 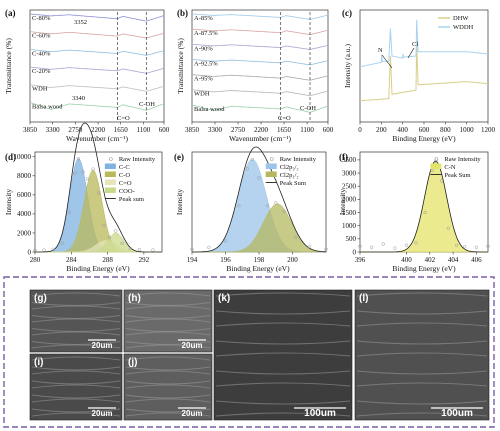 I want to click on legend-swatch-e, so click(x=271, y=166).